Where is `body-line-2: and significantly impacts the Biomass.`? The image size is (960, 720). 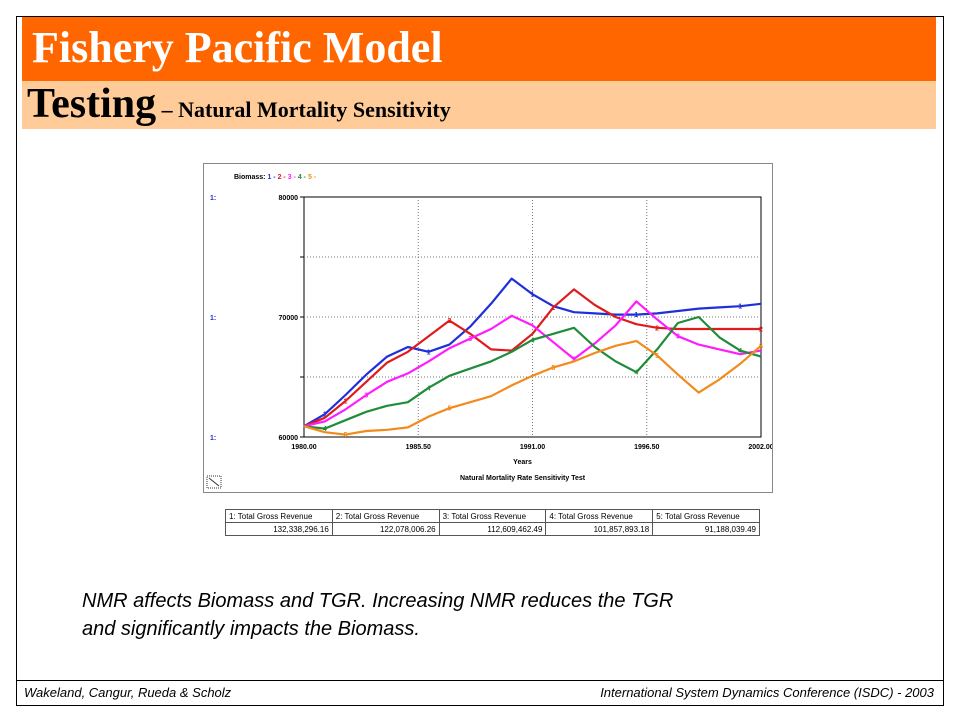
body-line-2: and significantly impacts the Biomass. is located at coordinates (251, 629).